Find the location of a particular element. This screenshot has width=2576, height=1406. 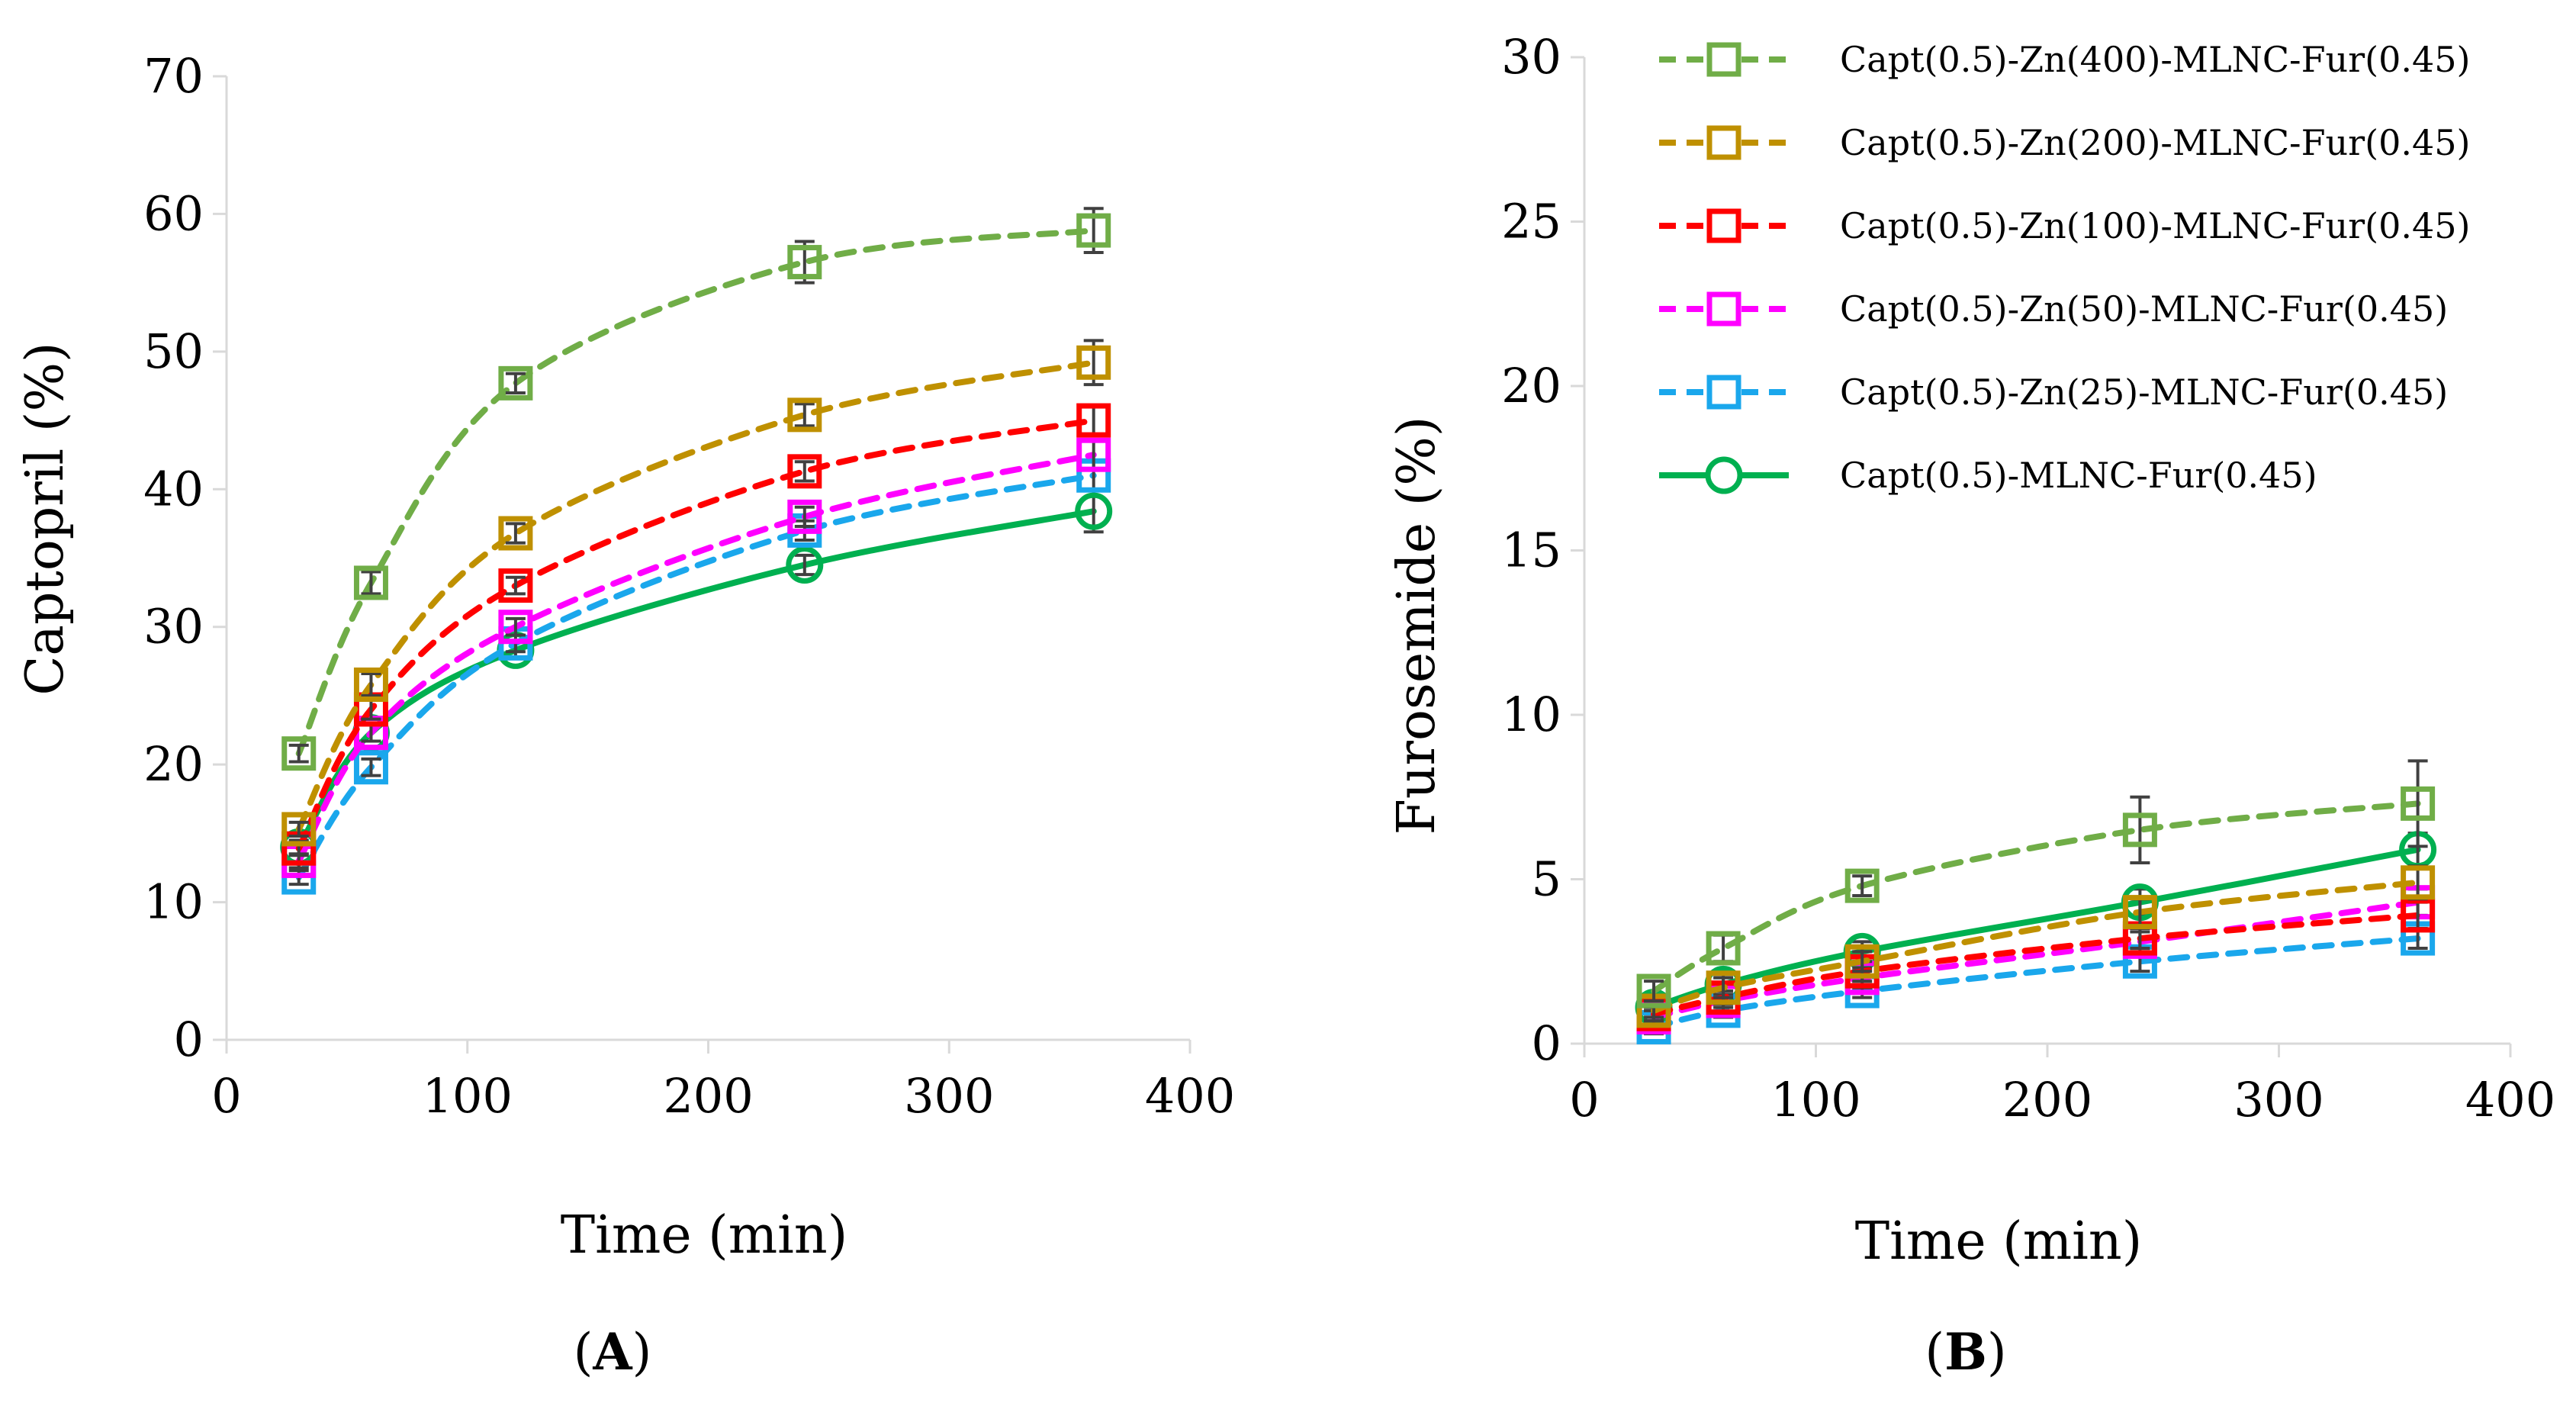

y-tick-label: 50 is located at coordinates (174, 351).